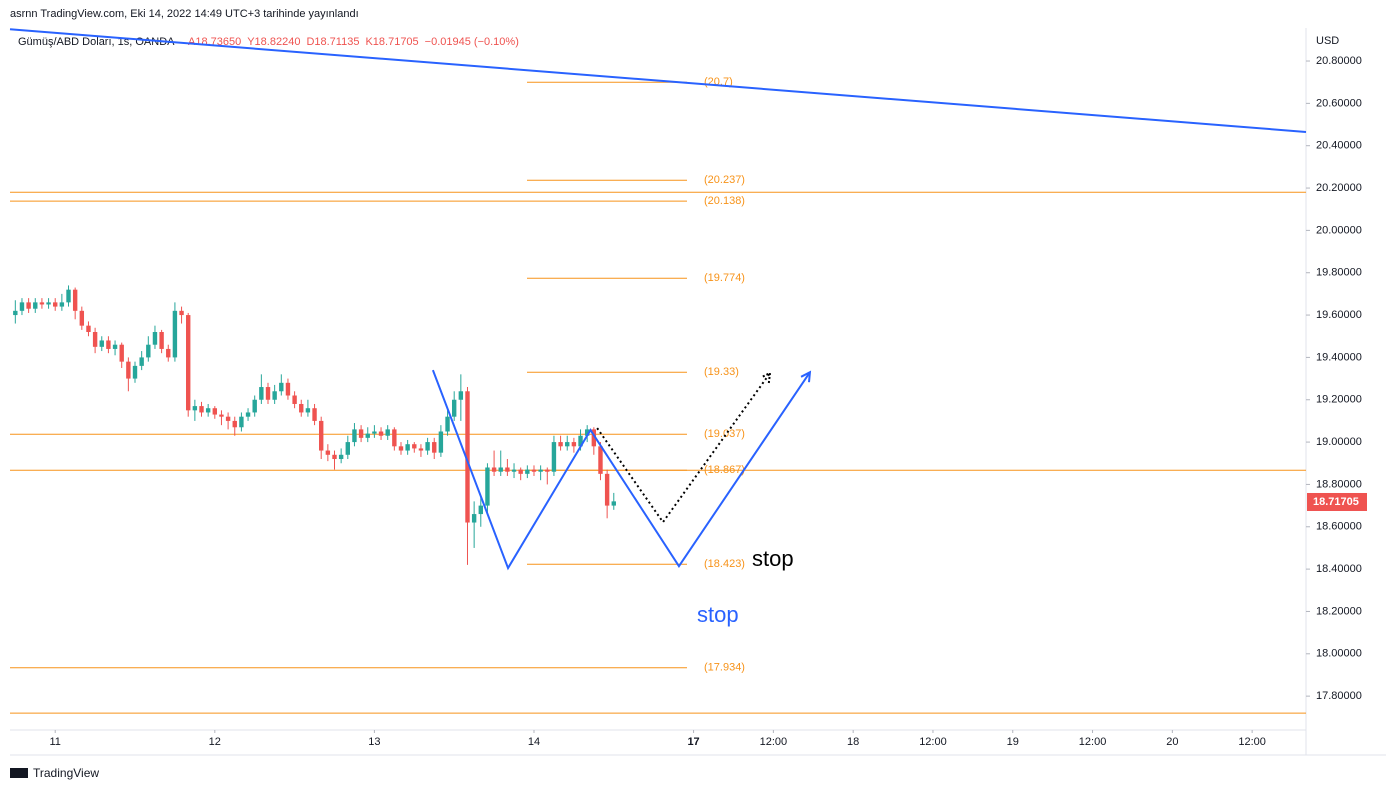  What do you see at coordinates (1339, 315) in the screenshot?
I see `y-tick-label: 19.60000` at bounding box center [1339, 315].